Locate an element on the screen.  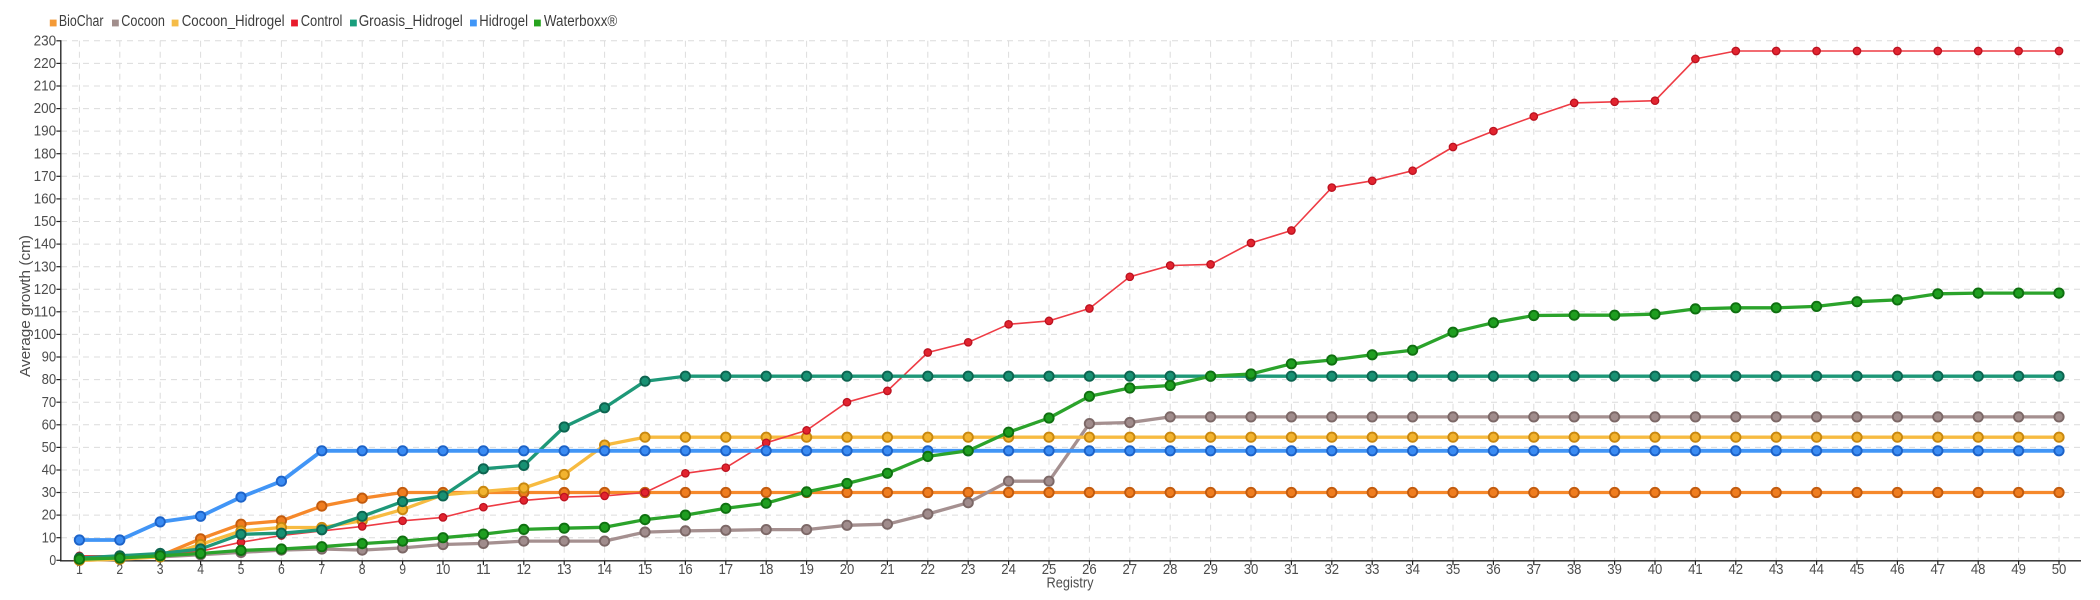
svg-text: 1 is located at coordinates (79, 570).